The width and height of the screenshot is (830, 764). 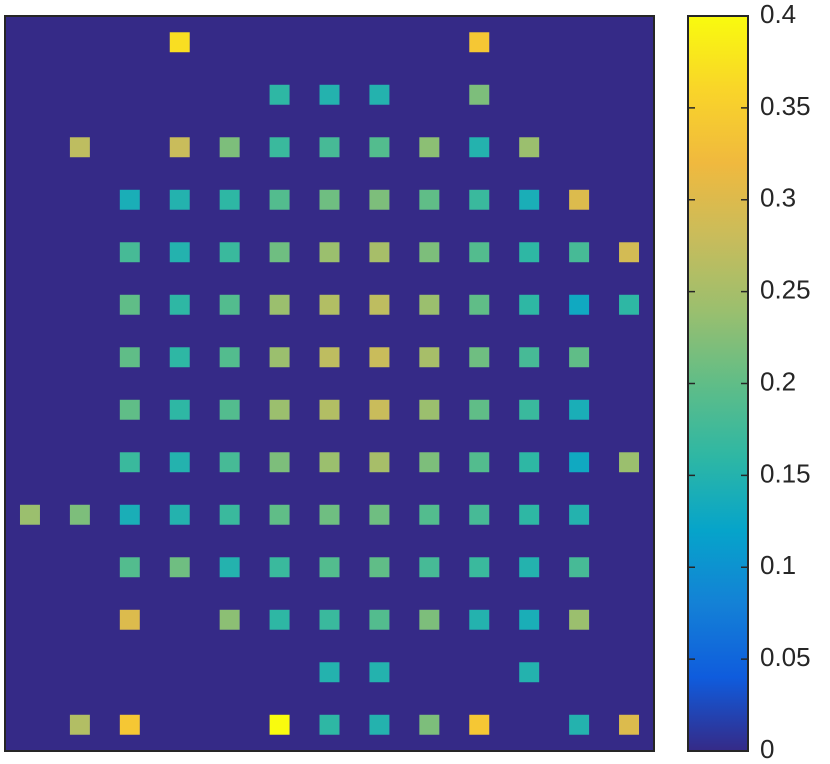 I want to click on heatmap-cell-r3-c7, so click(x=379, y=199).